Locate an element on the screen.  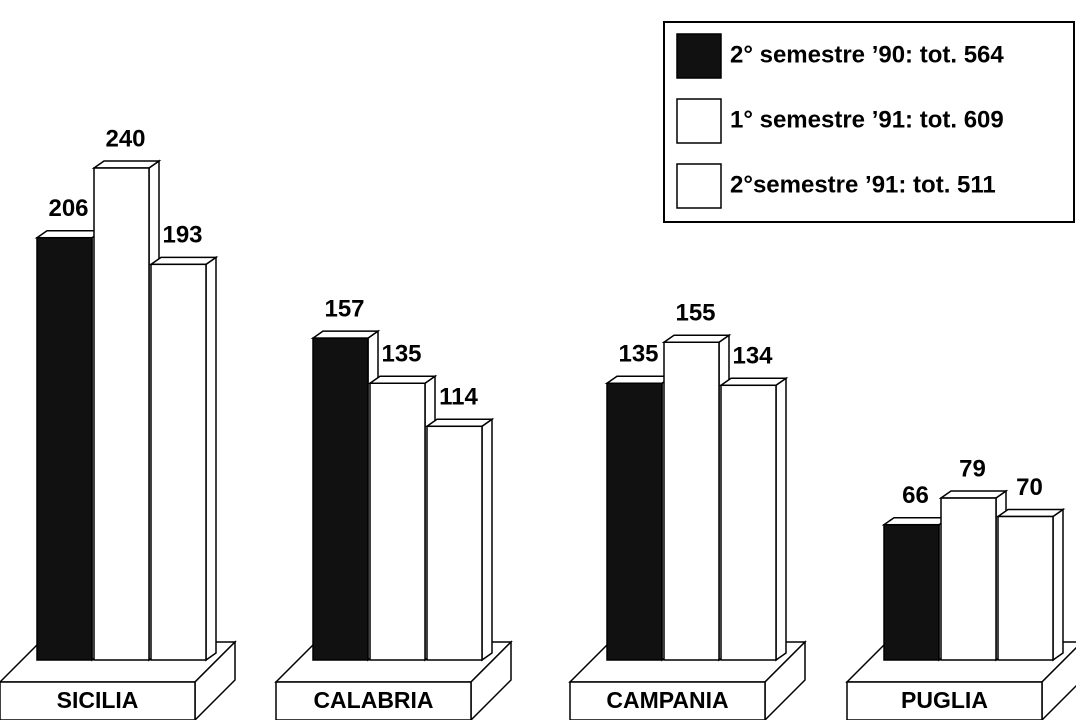
data-label: 157 is located at coordinates (344, 308).